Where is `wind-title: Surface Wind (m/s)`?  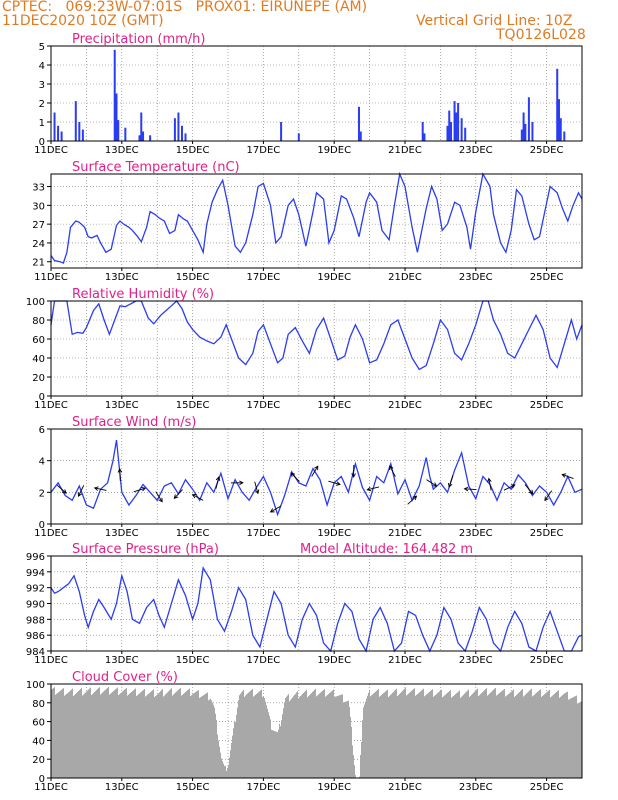 wind-title: Surface Wind (m/s) is located at coordinates (134, 422).